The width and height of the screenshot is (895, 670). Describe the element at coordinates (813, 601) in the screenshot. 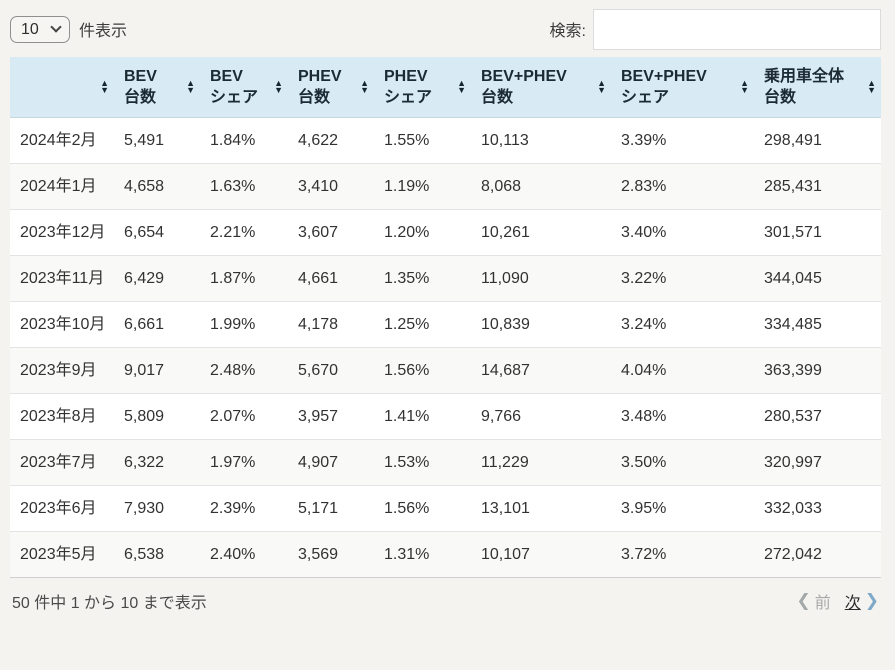

I see `previous-page-button: ❮ 前` at that location.